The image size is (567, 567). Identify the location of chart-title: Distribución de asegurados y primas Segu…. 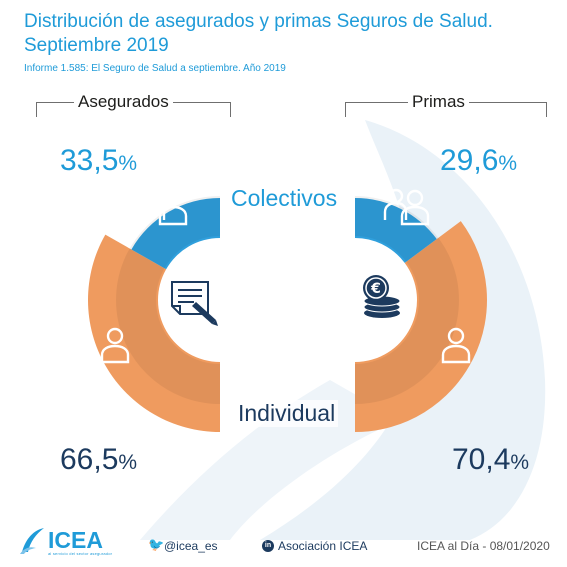
(258, 33).